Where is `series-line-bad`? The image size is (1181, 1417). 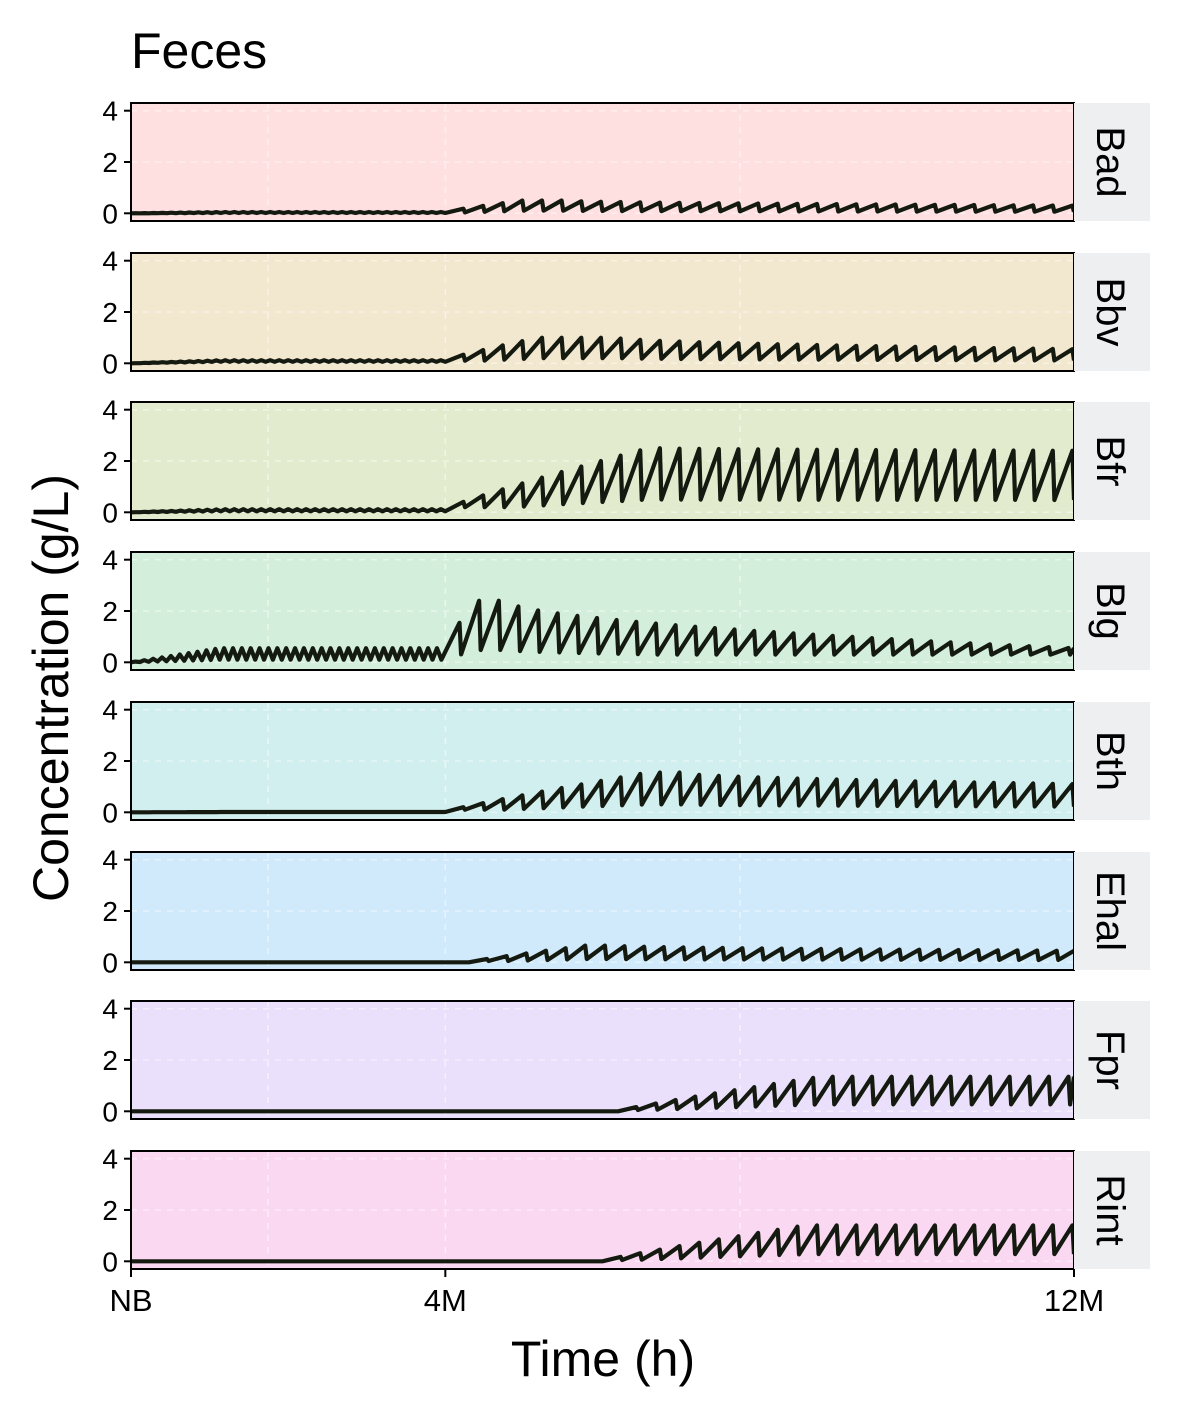
series-line-bad is located at coordinates (603, 207).